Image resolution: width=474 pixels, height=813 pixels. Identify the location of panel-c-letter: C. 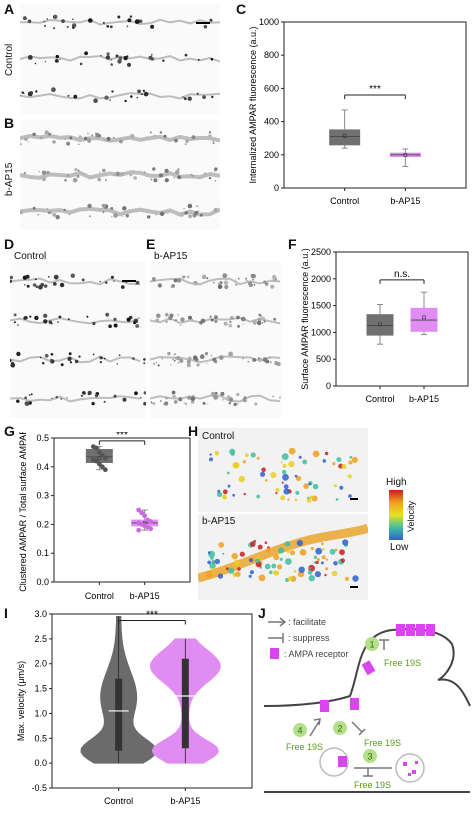
(241, 9).